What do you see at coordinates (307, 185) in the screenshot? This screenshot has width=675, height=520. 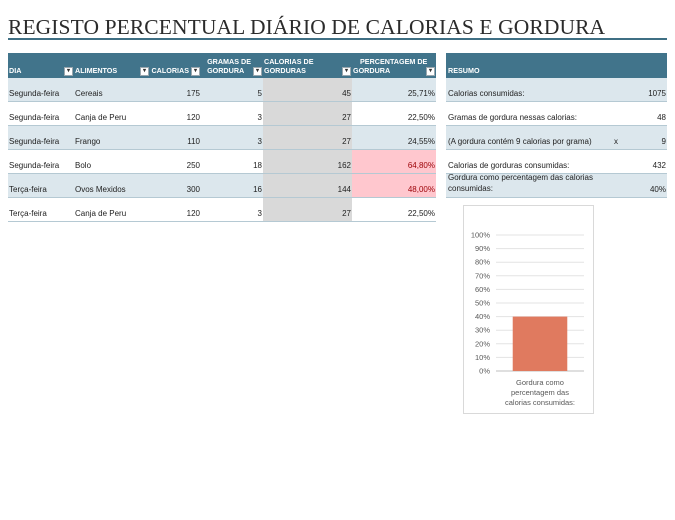 I see `cell-cal-gord: 144` at bounding box center [307, 185].